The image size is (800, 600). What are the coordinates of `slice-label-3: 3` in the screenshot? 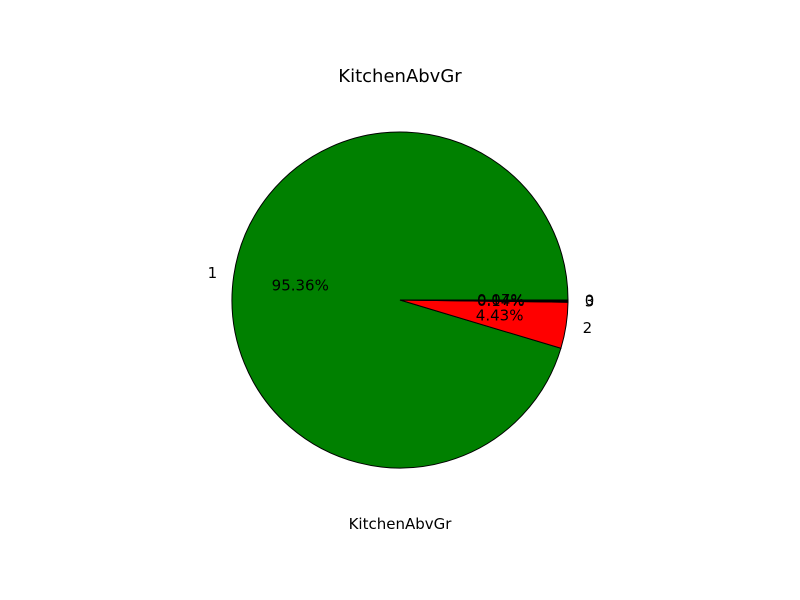 It's located at (590, 302).